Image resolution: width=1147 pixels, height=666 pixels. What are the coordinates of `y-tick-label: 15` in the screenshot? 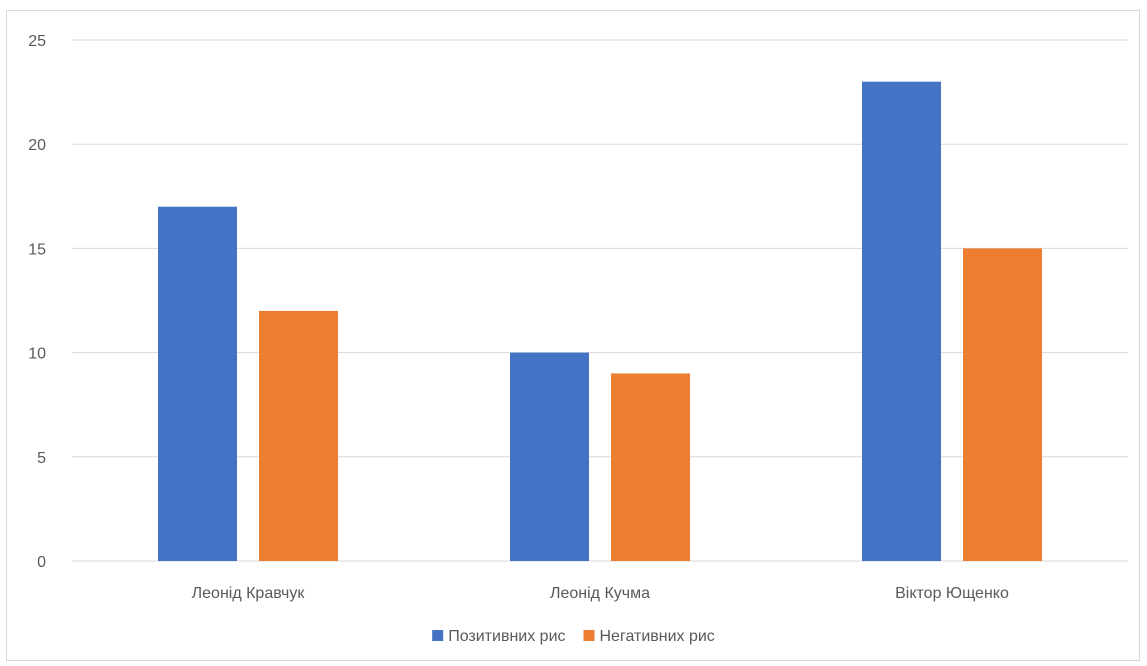 It's located at (37, 249).